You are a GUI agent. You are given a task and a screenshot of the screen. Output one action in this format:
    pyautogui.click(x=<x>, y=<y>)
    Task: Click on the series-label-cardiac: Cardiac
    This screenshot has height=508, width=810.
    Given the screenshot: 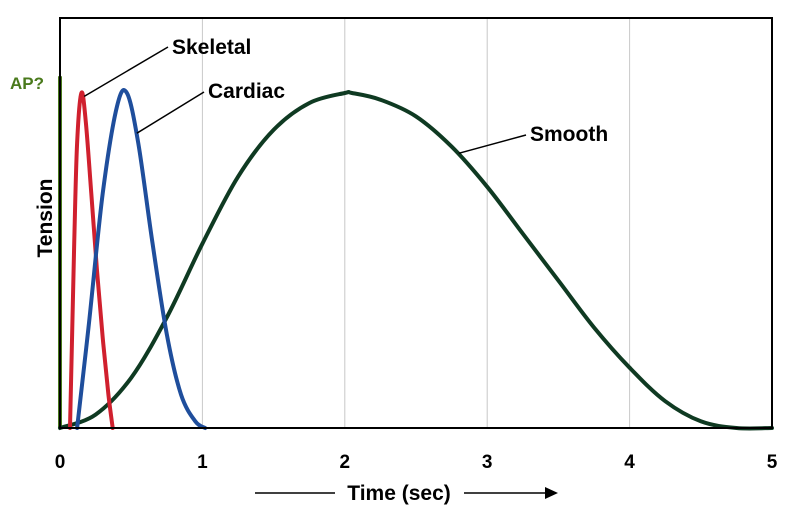 What is the action you would take?
    pyautogui.click(x=246, y=91)
    